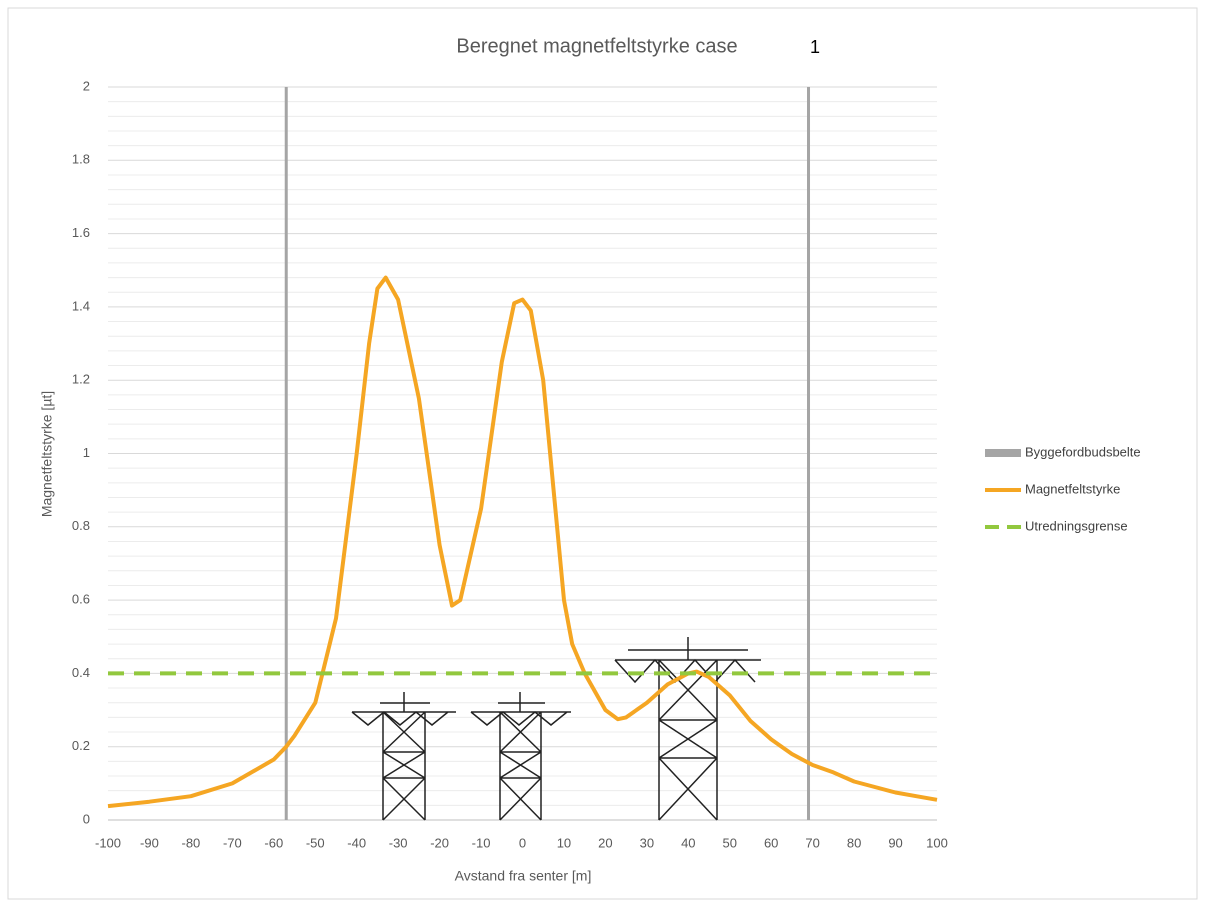  What do you see at coordinates (1076, 525) in the screenshot?
I see `legend-label: Utredningsgrense` at bounding box center [1076, 525].